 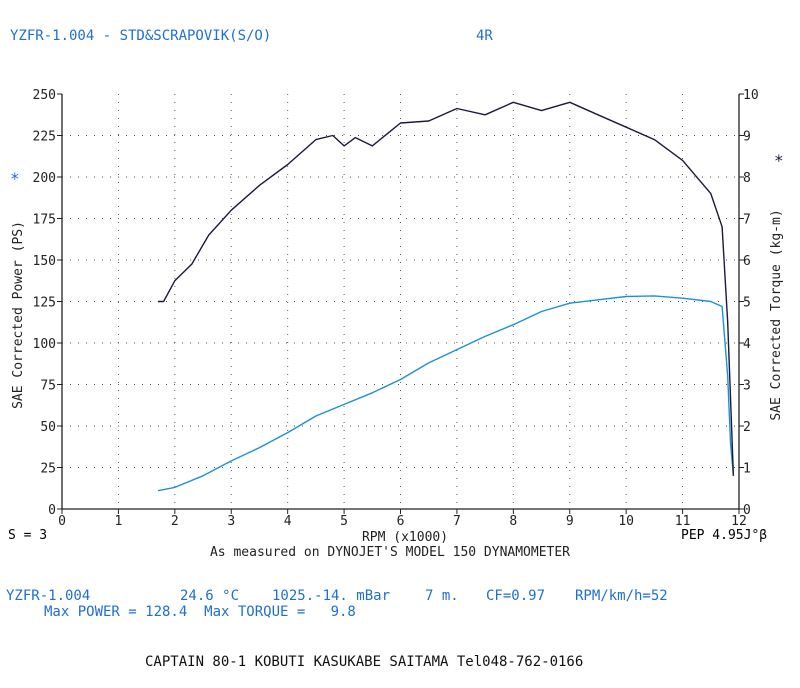 I want to click on y-left-tick-label: 150, so click(x=44, y=261).